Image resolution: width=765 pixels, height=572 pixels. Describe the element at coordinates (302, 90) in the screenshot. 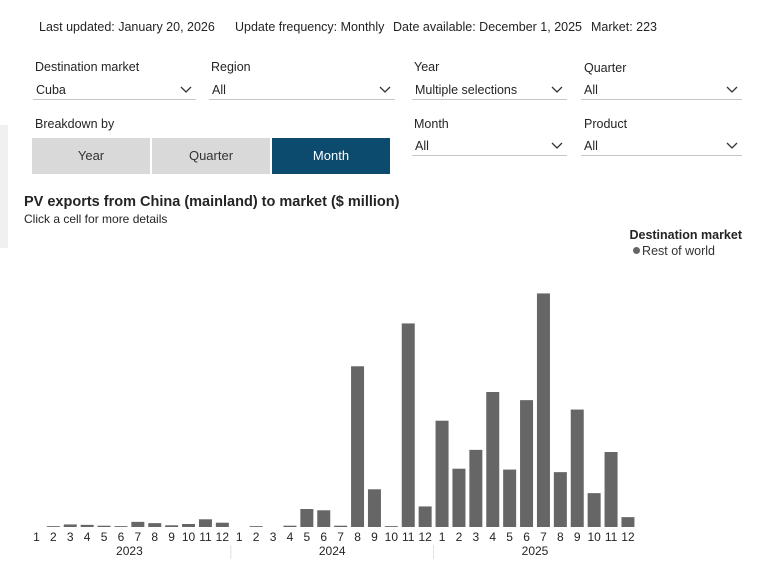

I see `region-dropdown: All` at that location.